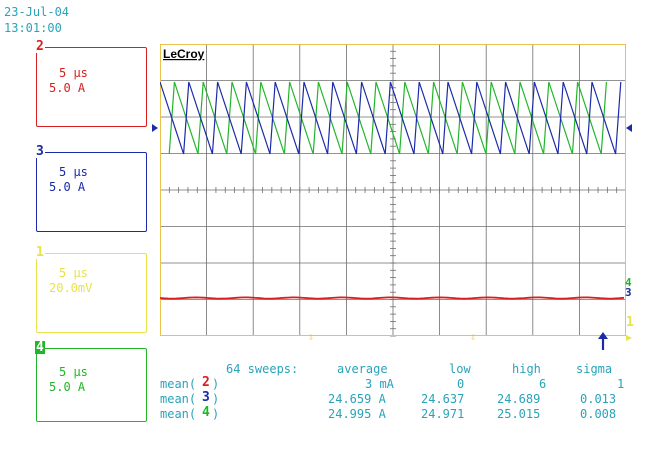 This screenshot has height=451, width=660. What do you see at coordinates (629, 128) in the screenshot?
I see `right-level-marker` at bounding box center [629, 128].